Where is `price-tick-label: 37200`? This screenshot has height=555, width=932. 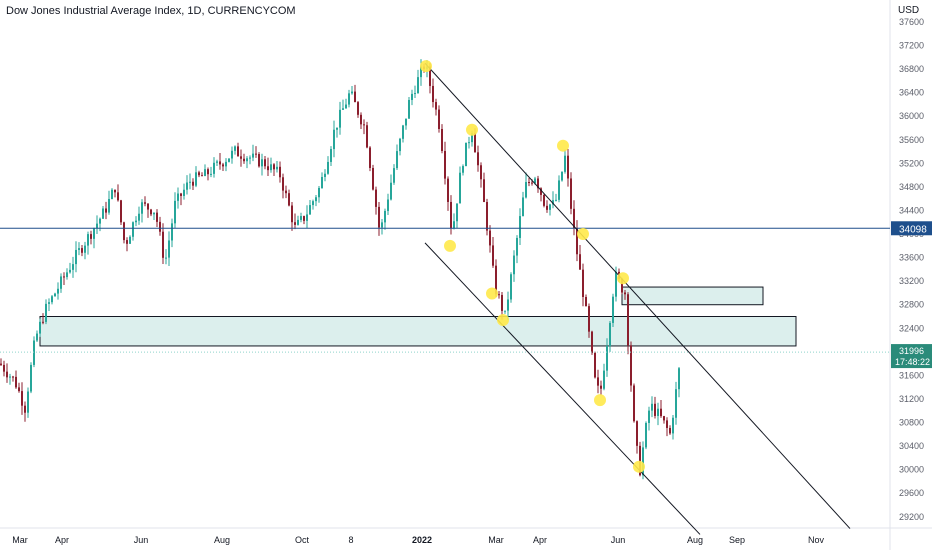 price-tick-label: 37200 is located at coordinates (911, 46).